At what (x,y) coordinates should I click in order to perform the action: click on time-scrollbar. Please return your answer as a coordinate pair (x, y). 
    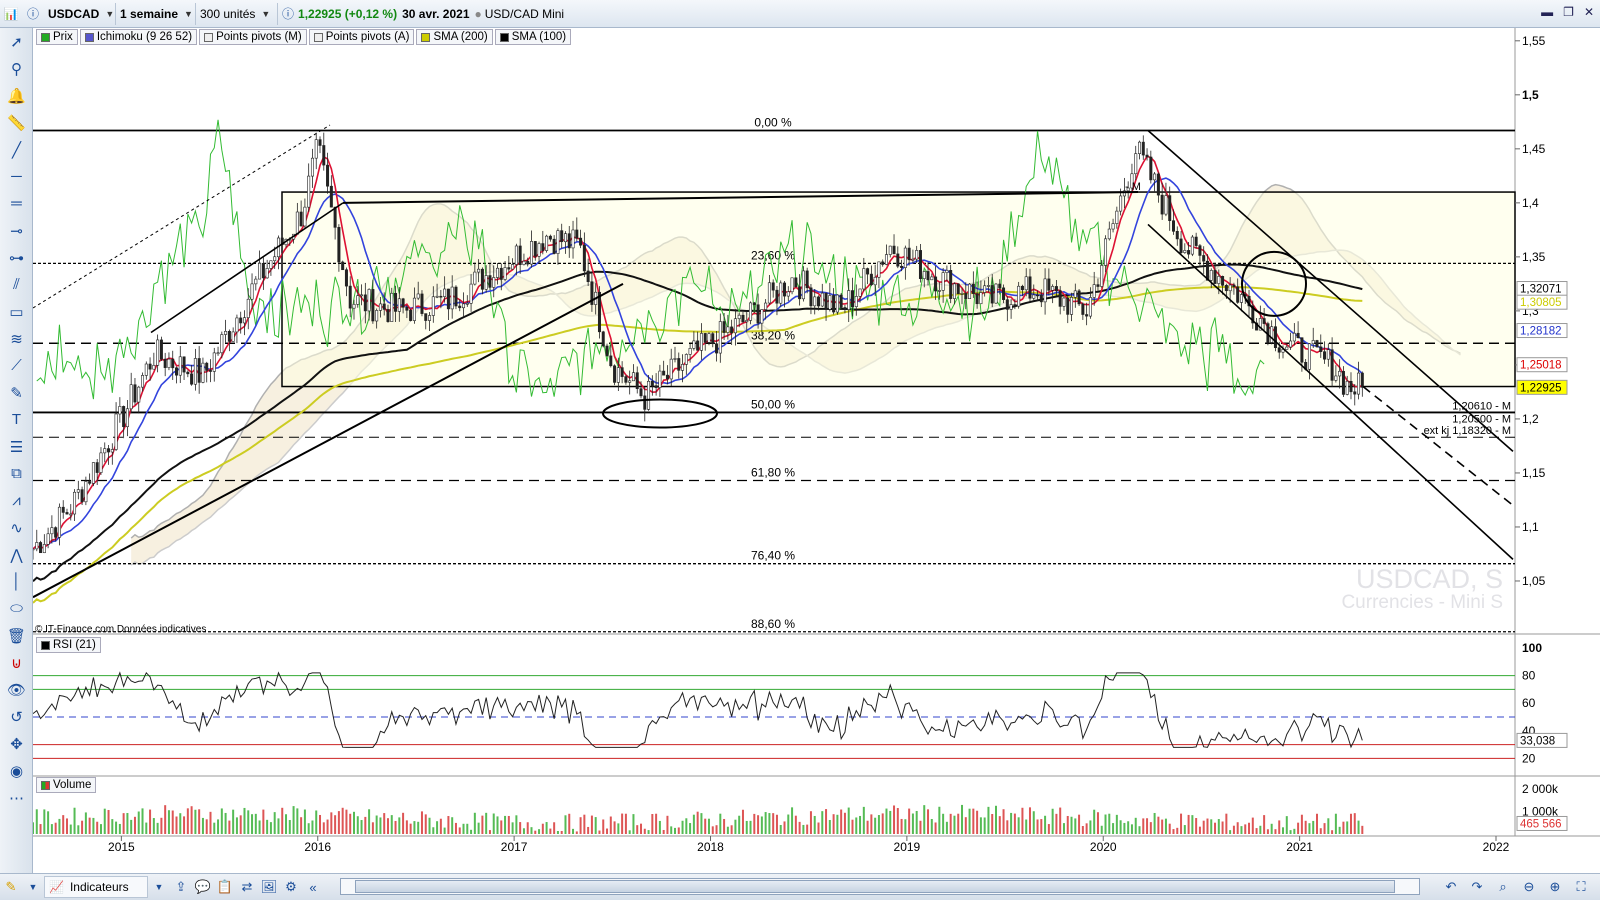
    Looking at the image, I should click on (880, 886).